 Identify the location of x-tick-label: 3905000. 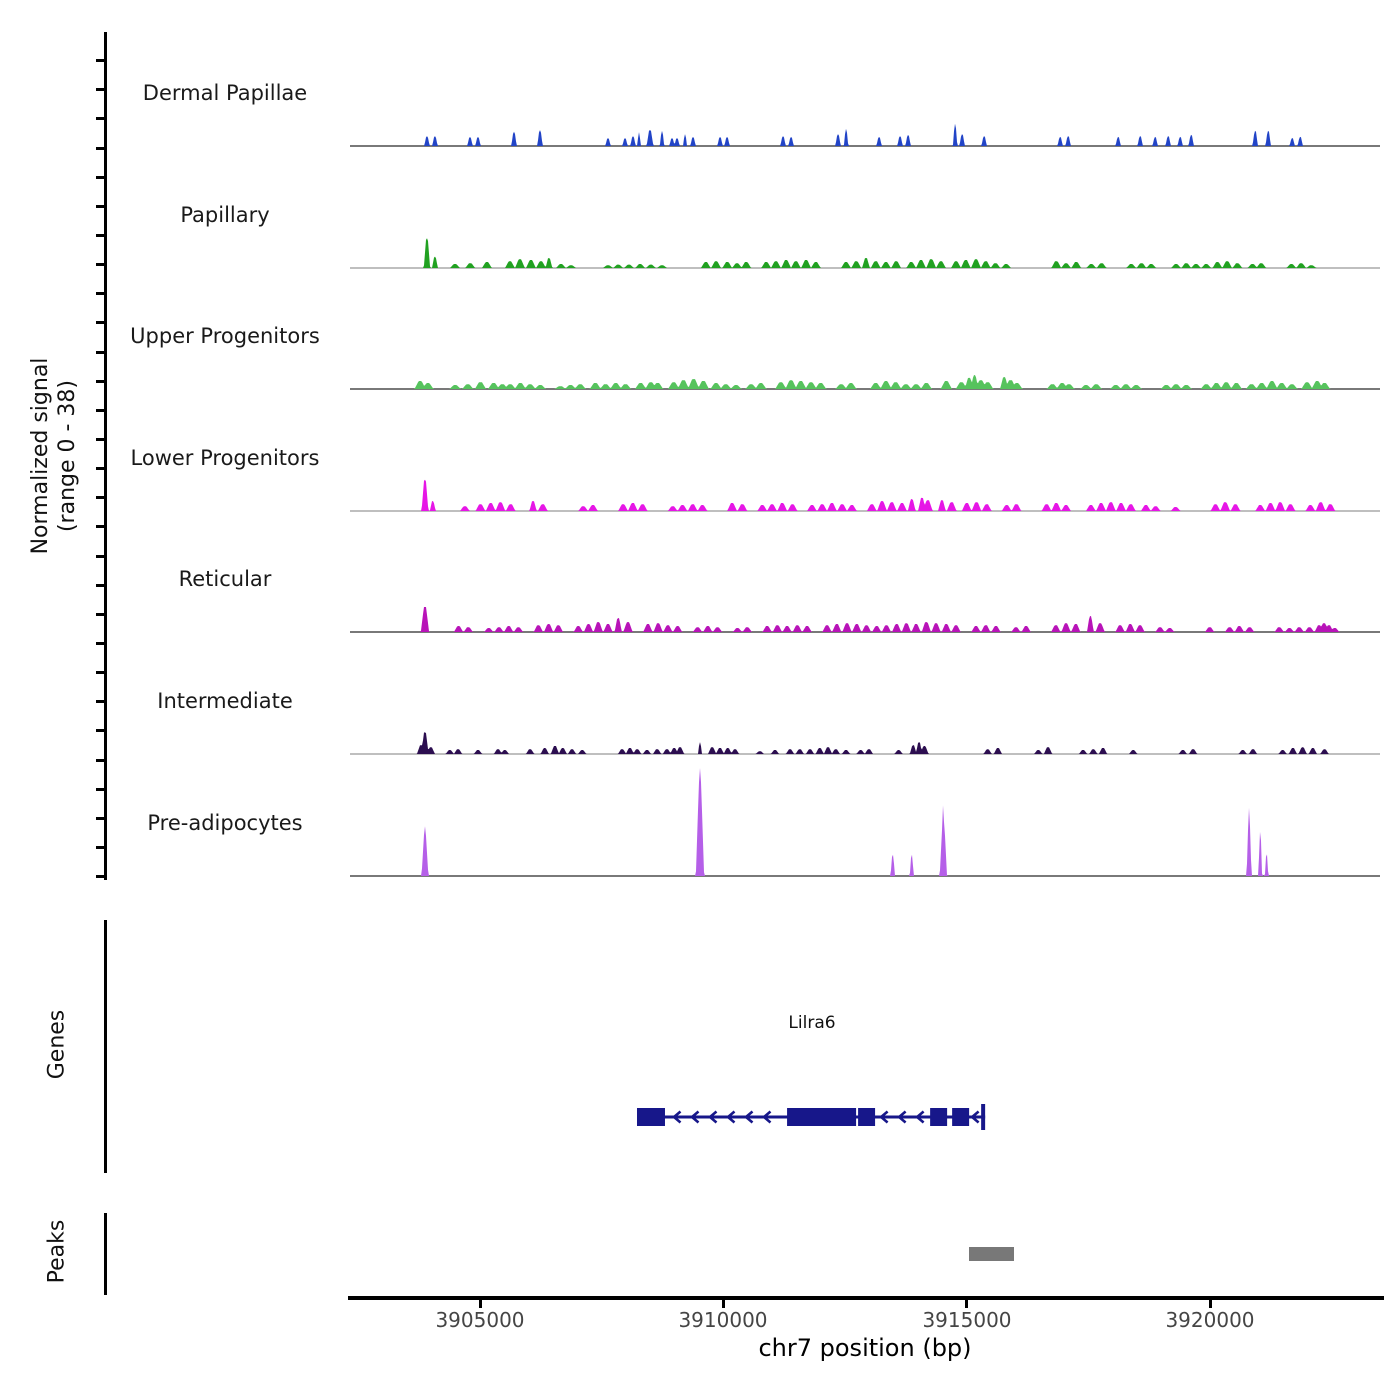
(480, 1320).